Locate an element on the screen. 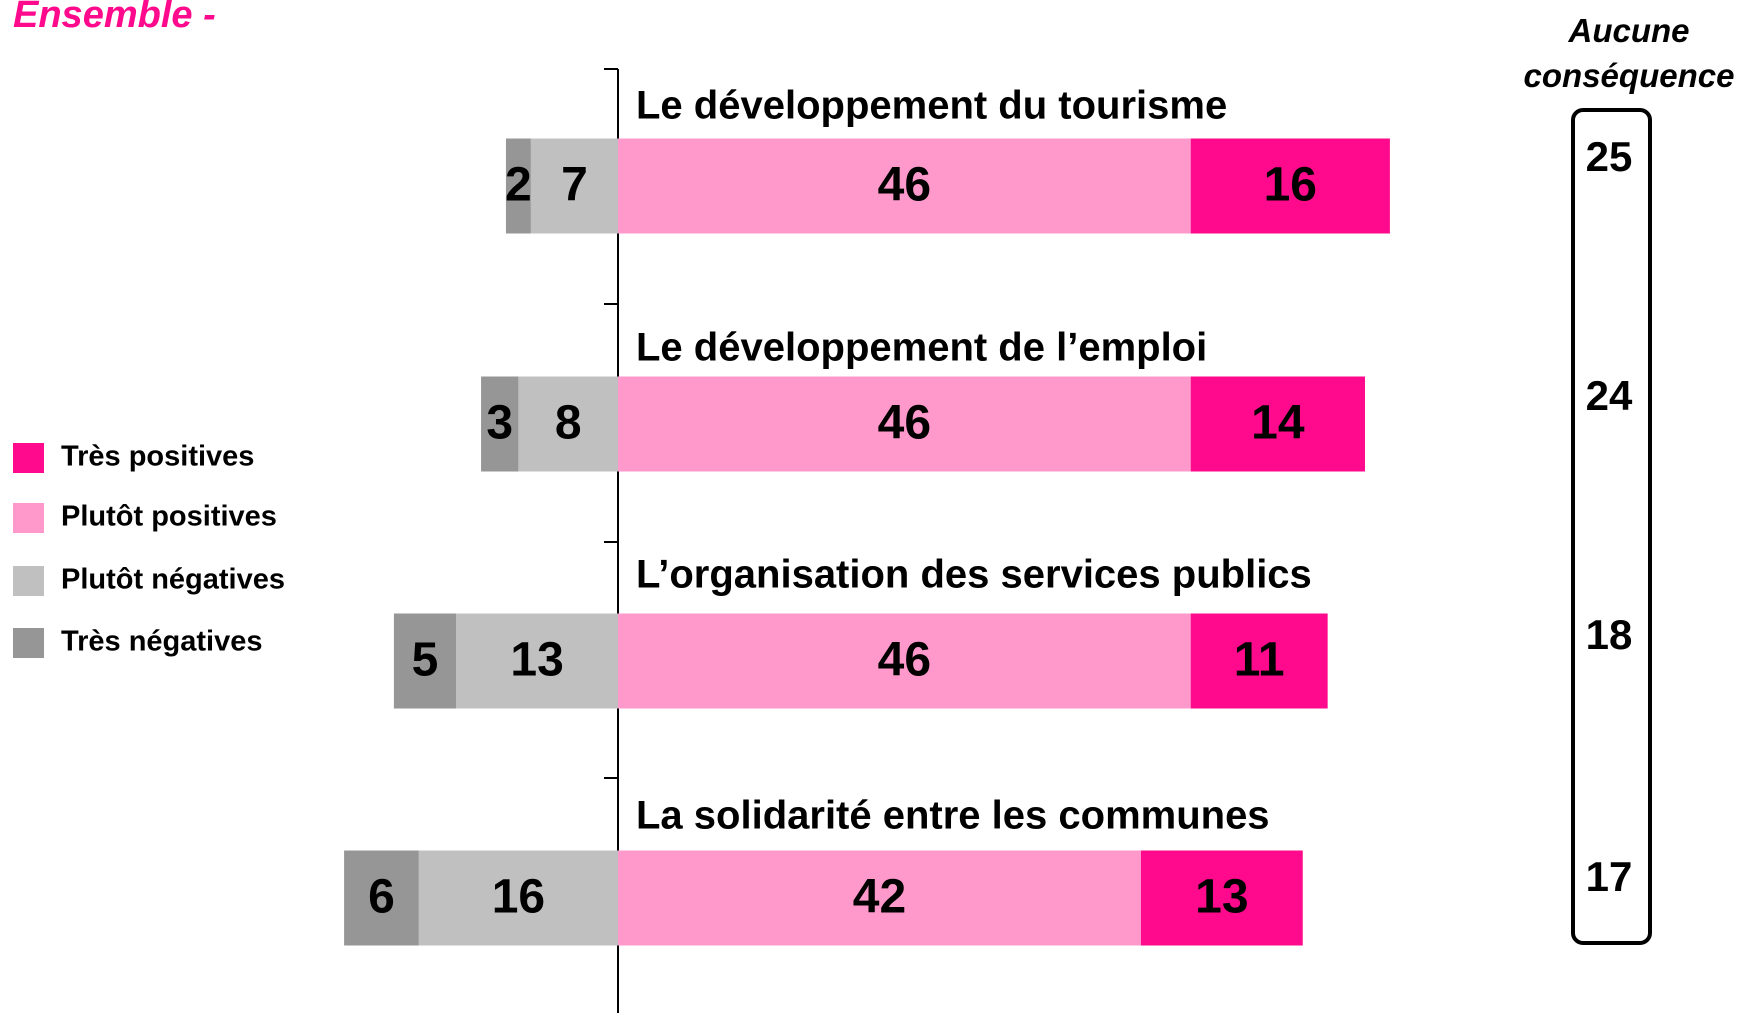 The width and height of the screenshot is (1751, 1013). legend-label: Très négatives is located at coordinates (162, 642).